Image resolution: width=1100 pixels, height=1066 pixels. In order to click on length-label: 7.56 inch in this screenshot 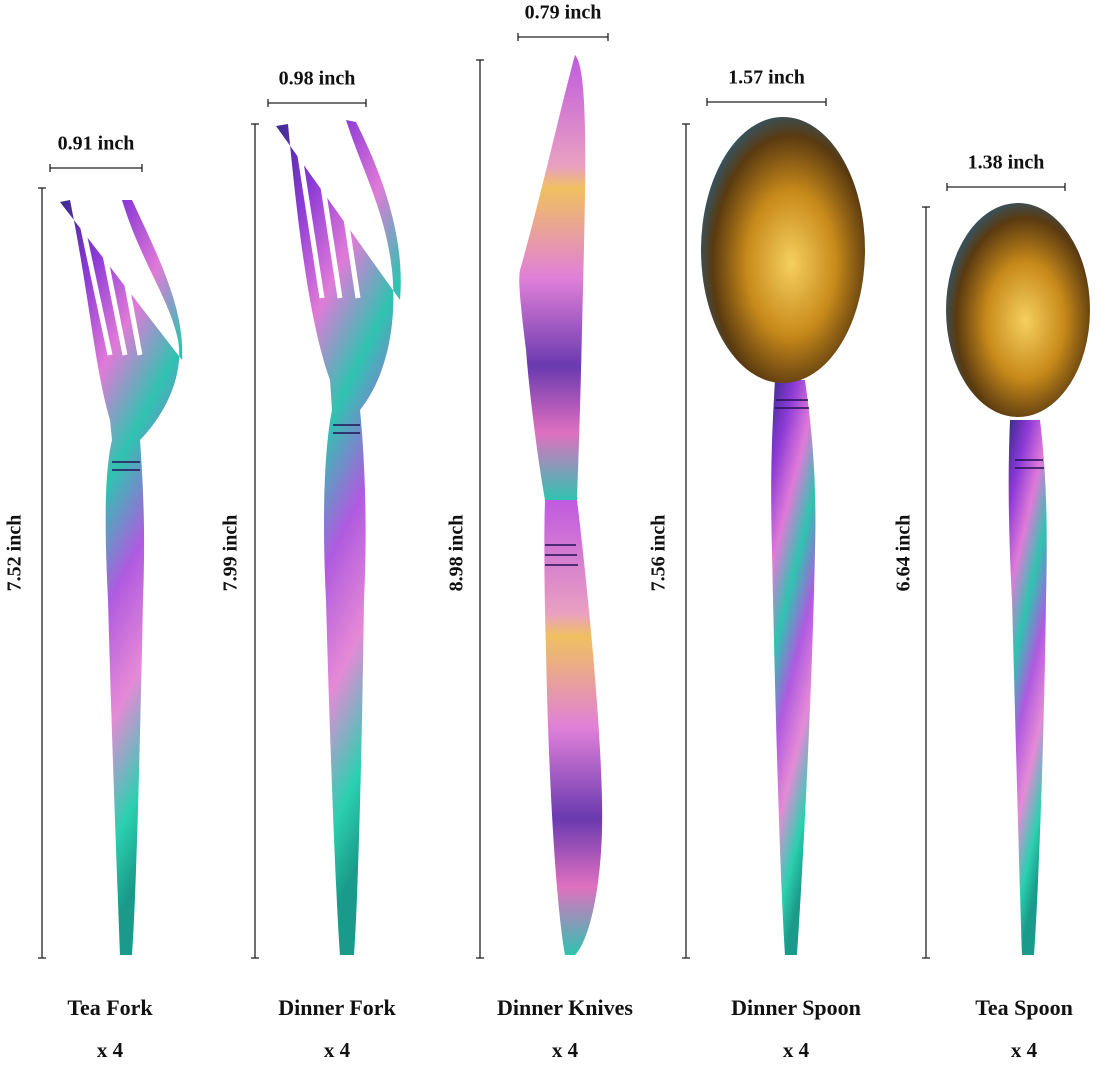, I will do `click(659, 553)`.